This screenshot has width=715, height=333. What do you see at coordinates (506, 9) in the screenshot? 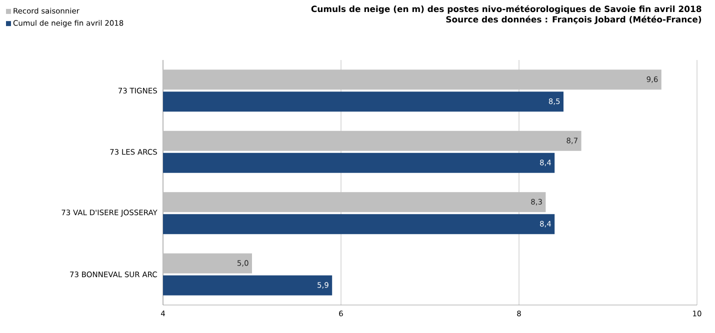
I see `chart-title: Cumuls de neige (en m) des postes nivo-météorologiques de Savoie fin avril 2018` at bounding box center [506, 9].